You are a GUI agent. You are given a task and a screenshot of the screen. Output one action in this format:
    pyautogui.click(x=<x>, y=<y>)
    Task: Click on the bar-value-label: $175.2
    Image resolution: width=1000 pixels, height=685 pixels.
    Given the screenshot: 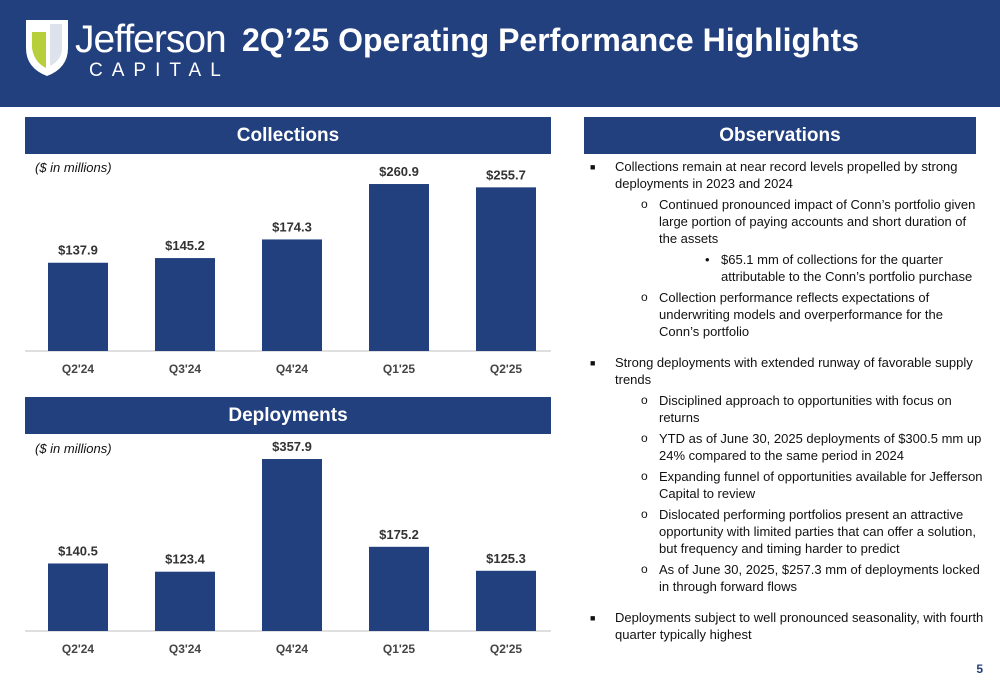 What is the action you would take?
    pyautogui.click(x=399, y=534)
    